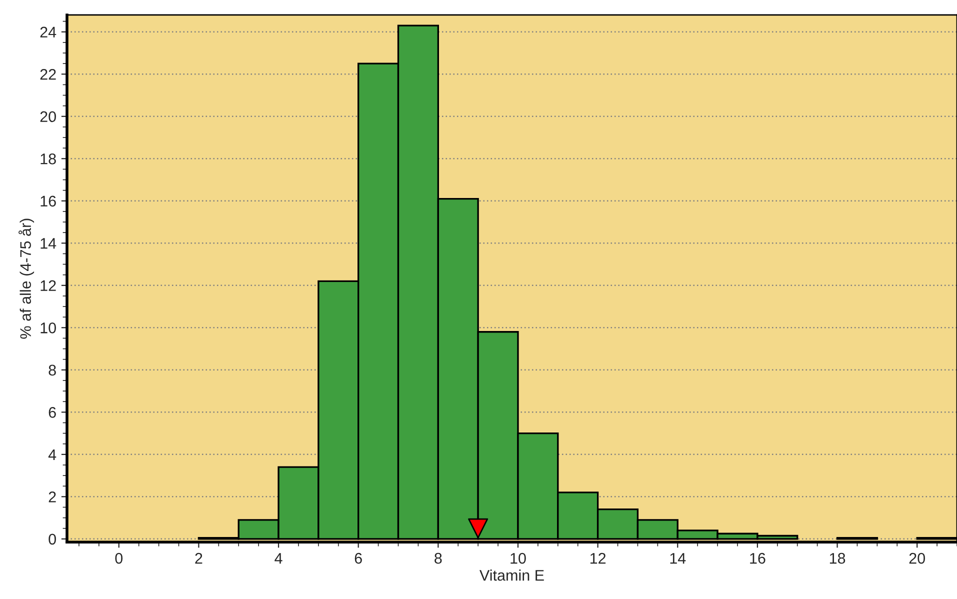 Image resolution: width=957 pixels, height=599 pixels. I want to click on y-tick-label: 8, so click(52, 370).